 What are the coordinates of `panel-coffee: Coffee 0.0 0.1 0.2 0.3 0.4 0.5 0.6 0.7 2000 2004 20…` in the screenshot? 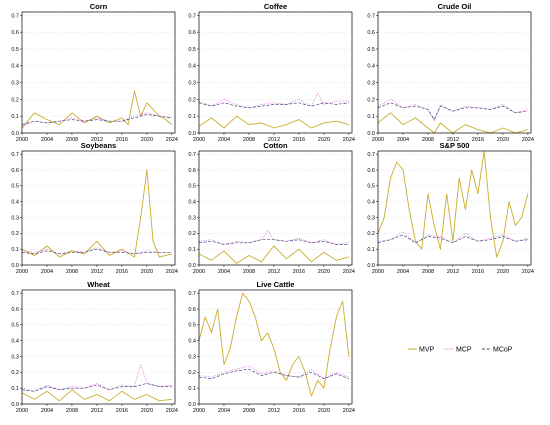 It's located at (271, 72).